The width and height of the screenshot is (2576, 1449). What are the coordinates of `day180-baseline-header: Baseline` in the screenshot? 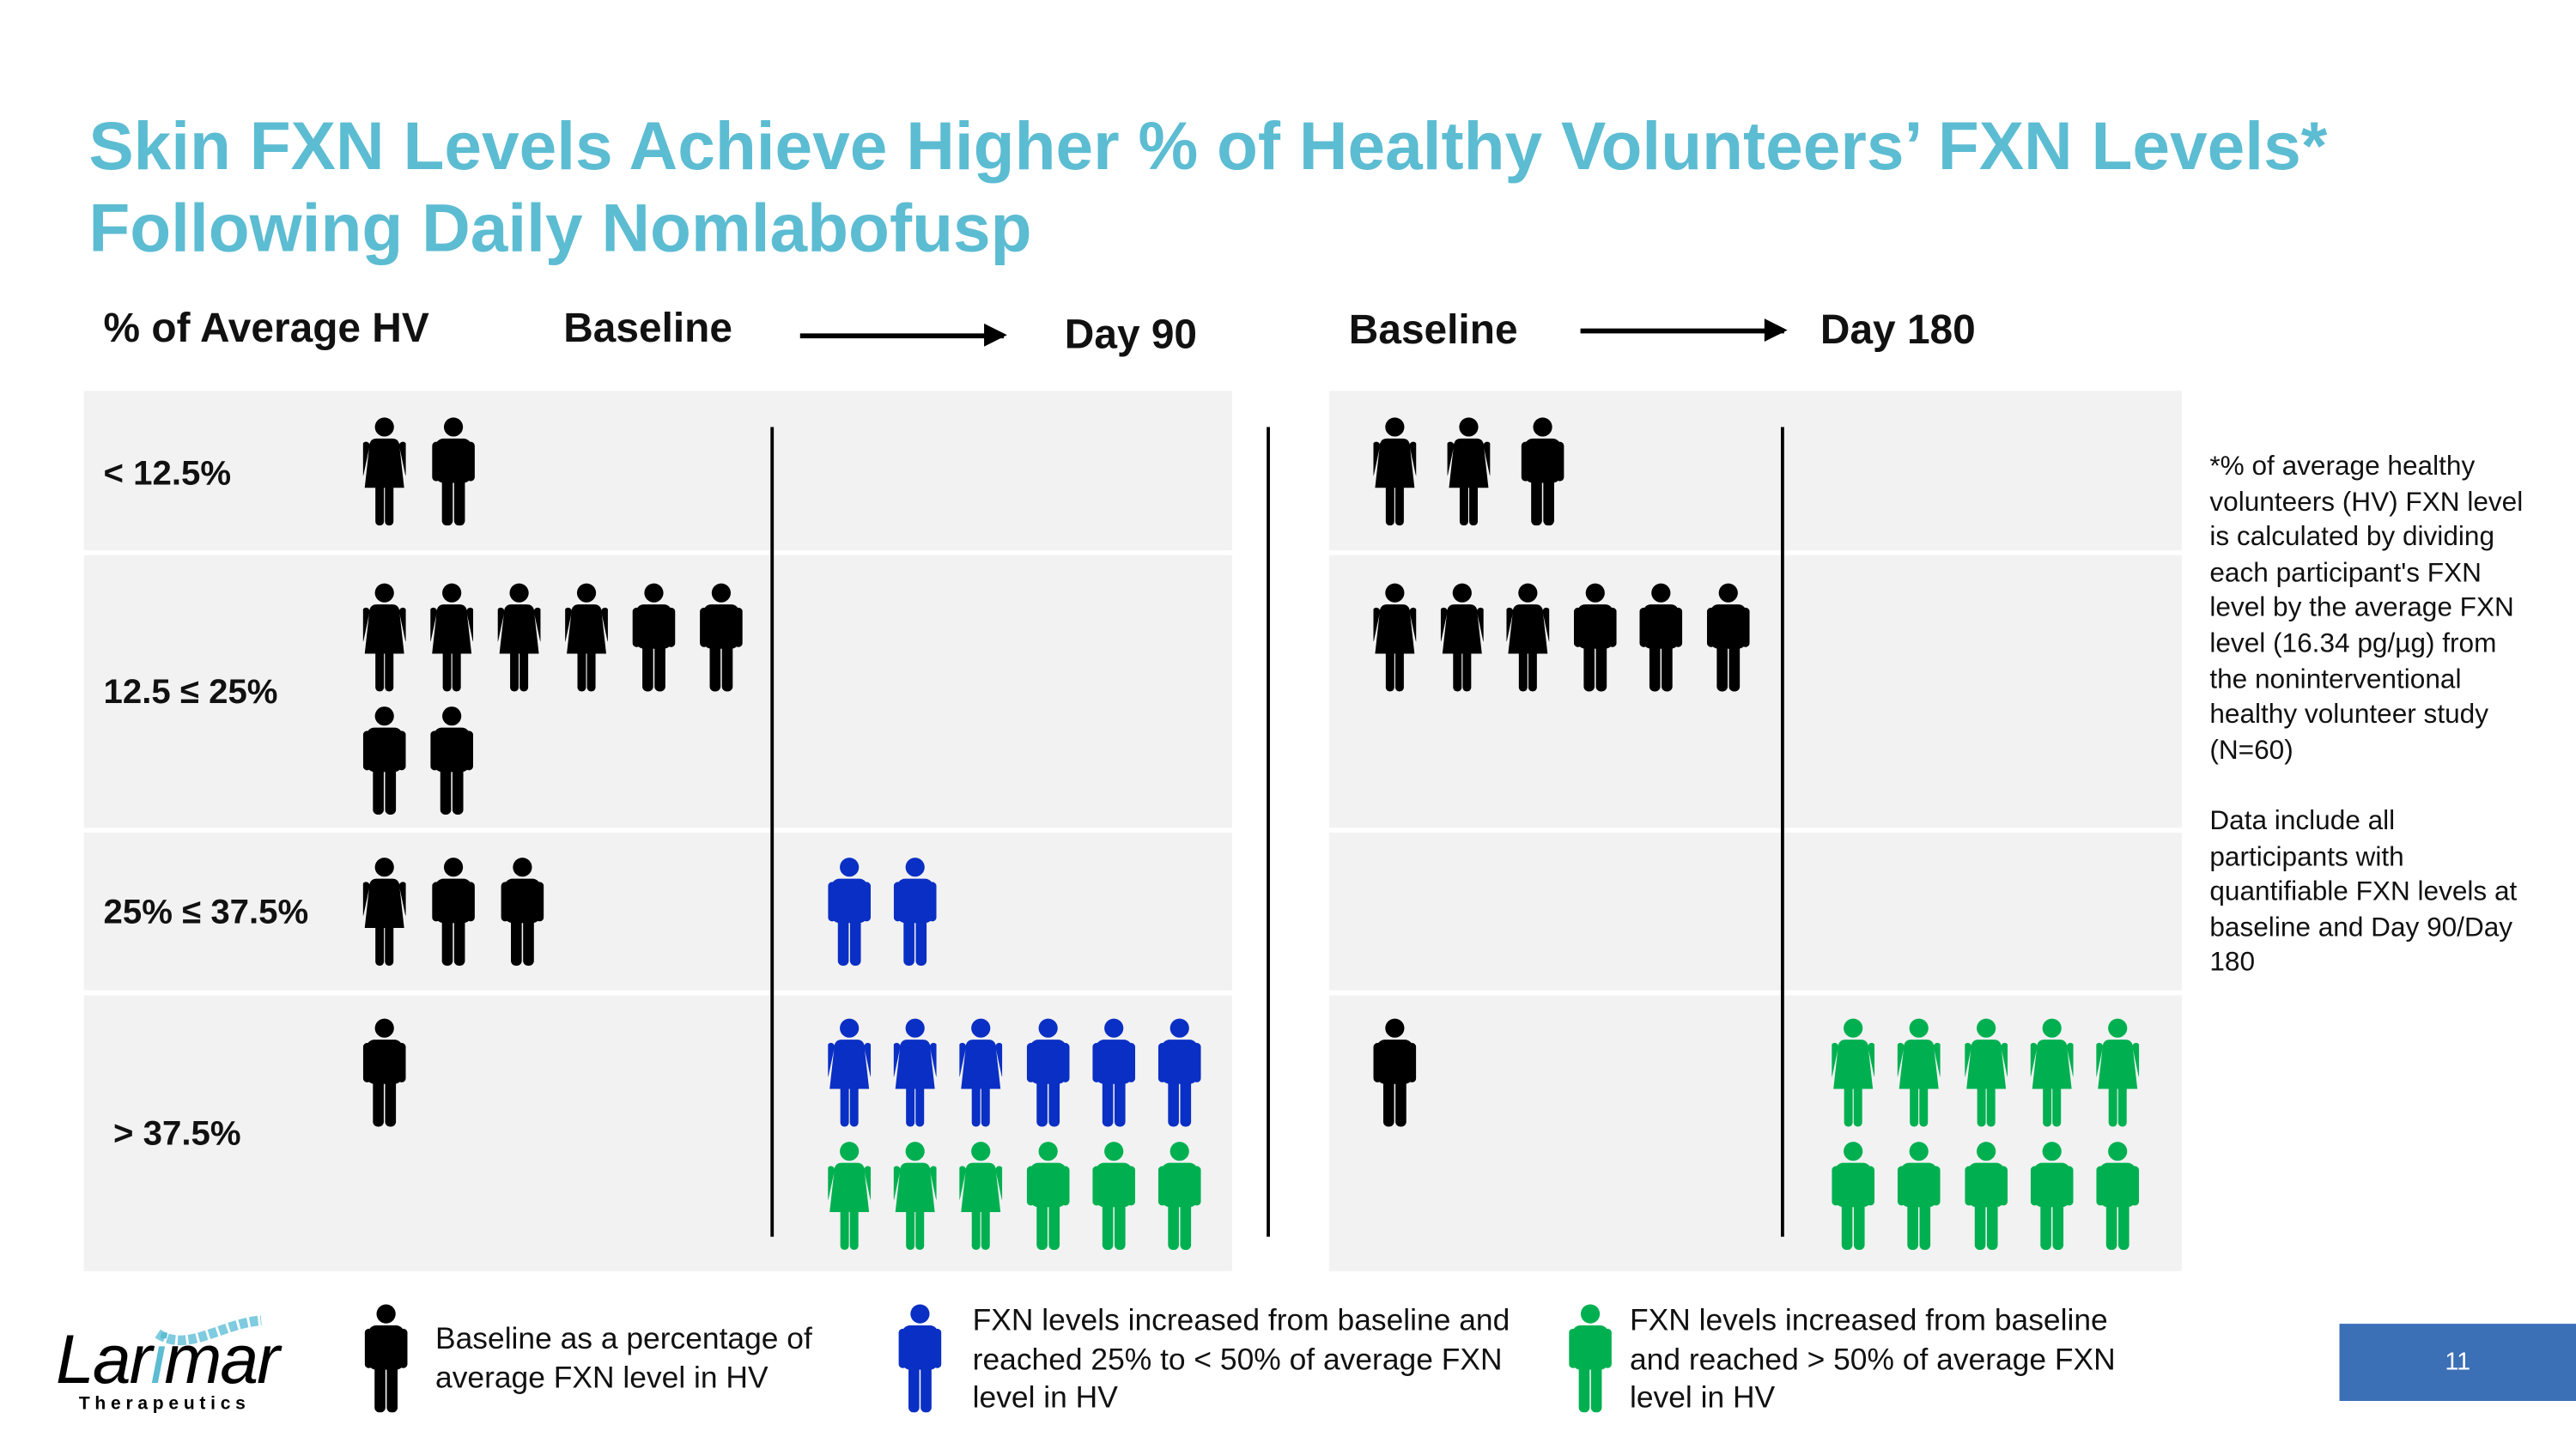 It's located at (1433, 330).